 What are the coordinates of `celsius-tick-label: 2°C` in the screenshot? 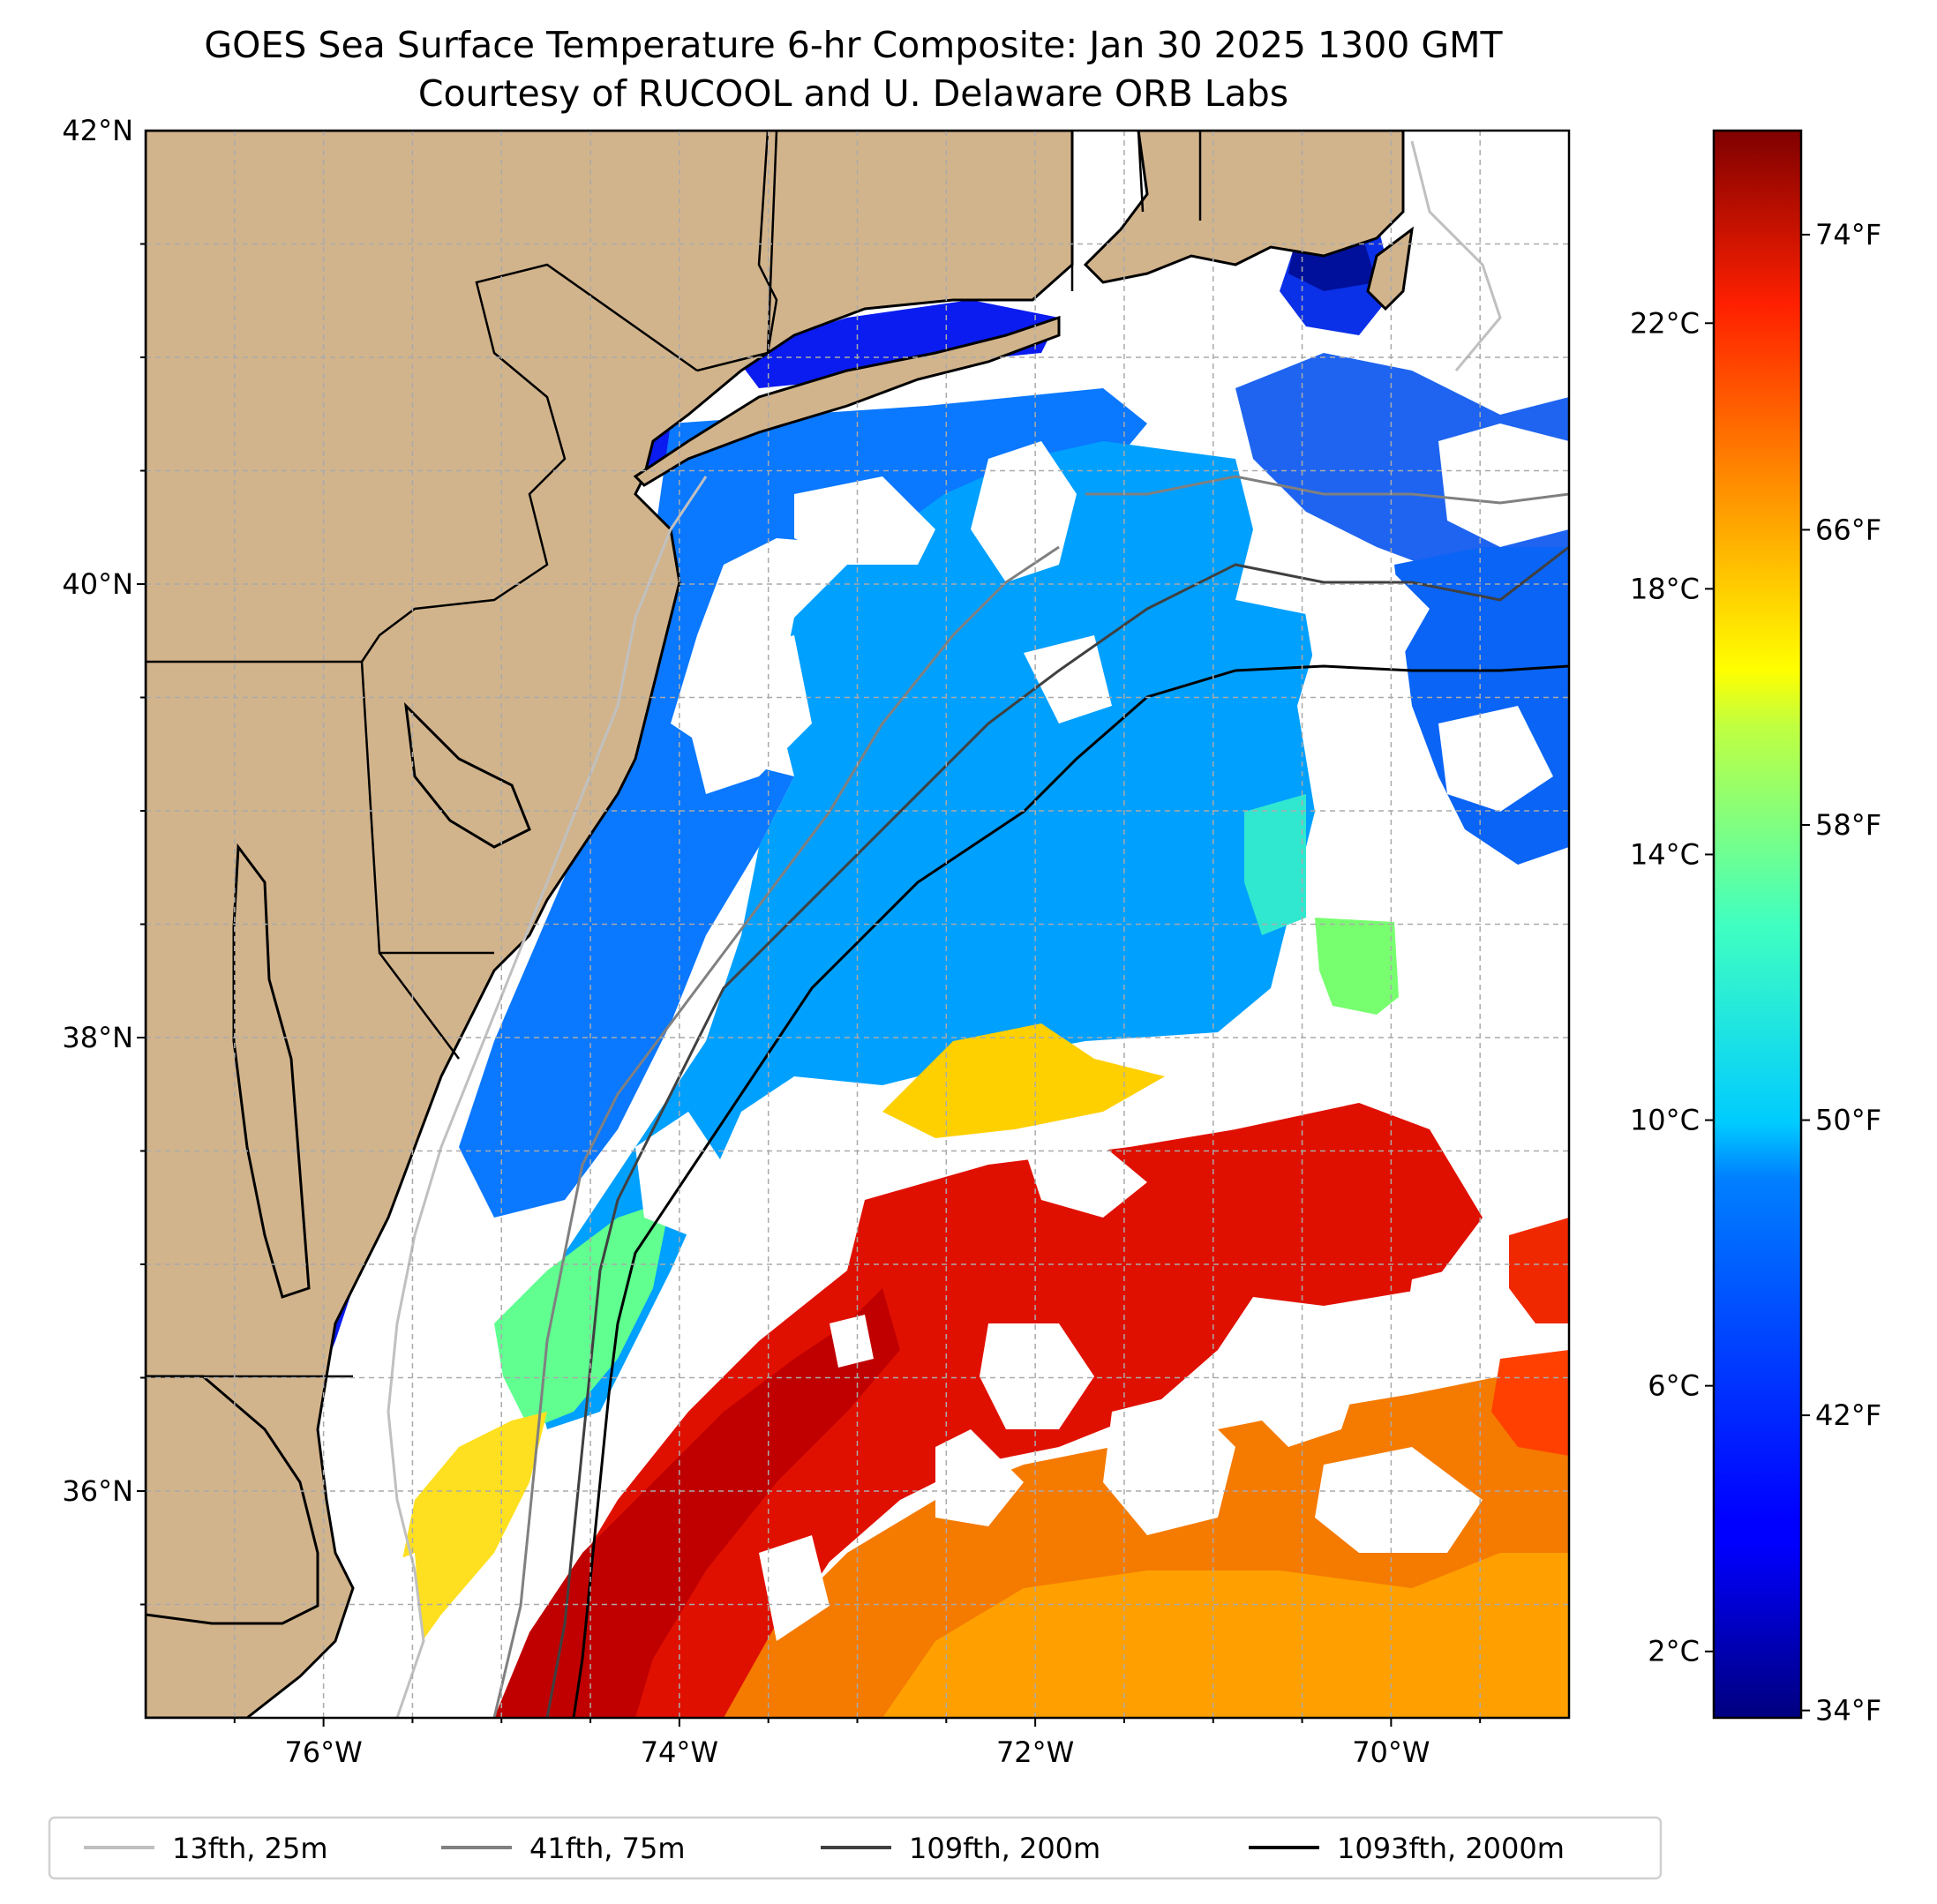 It's located at (1674, 1651).